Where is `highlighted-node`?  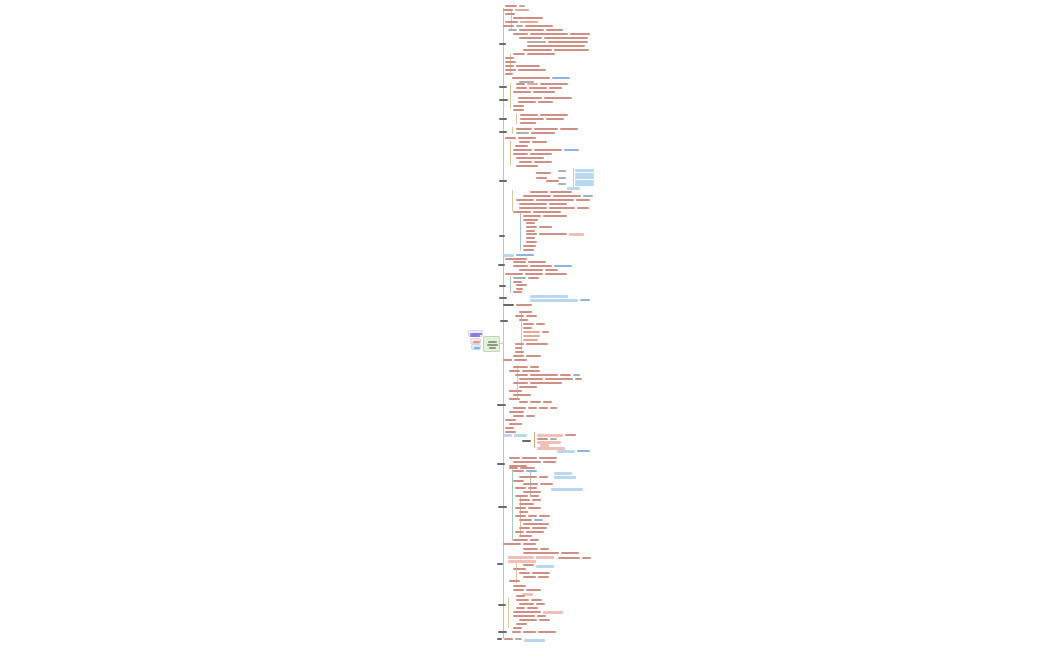 highlighted-node is located at coordinates (553, 612).